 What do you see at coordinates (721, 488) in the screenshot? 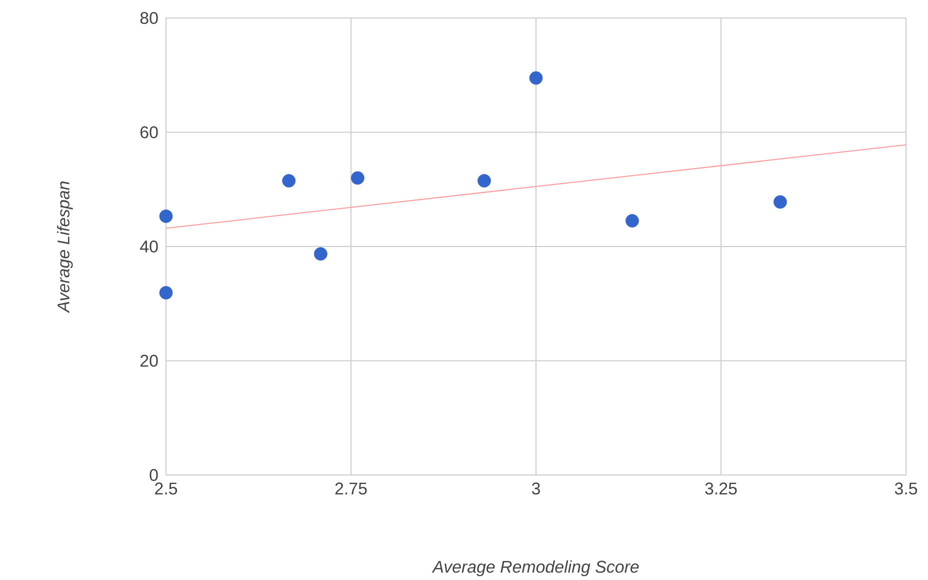
I see `x-tick-label: 3.25` at bounding box center [721, 488].